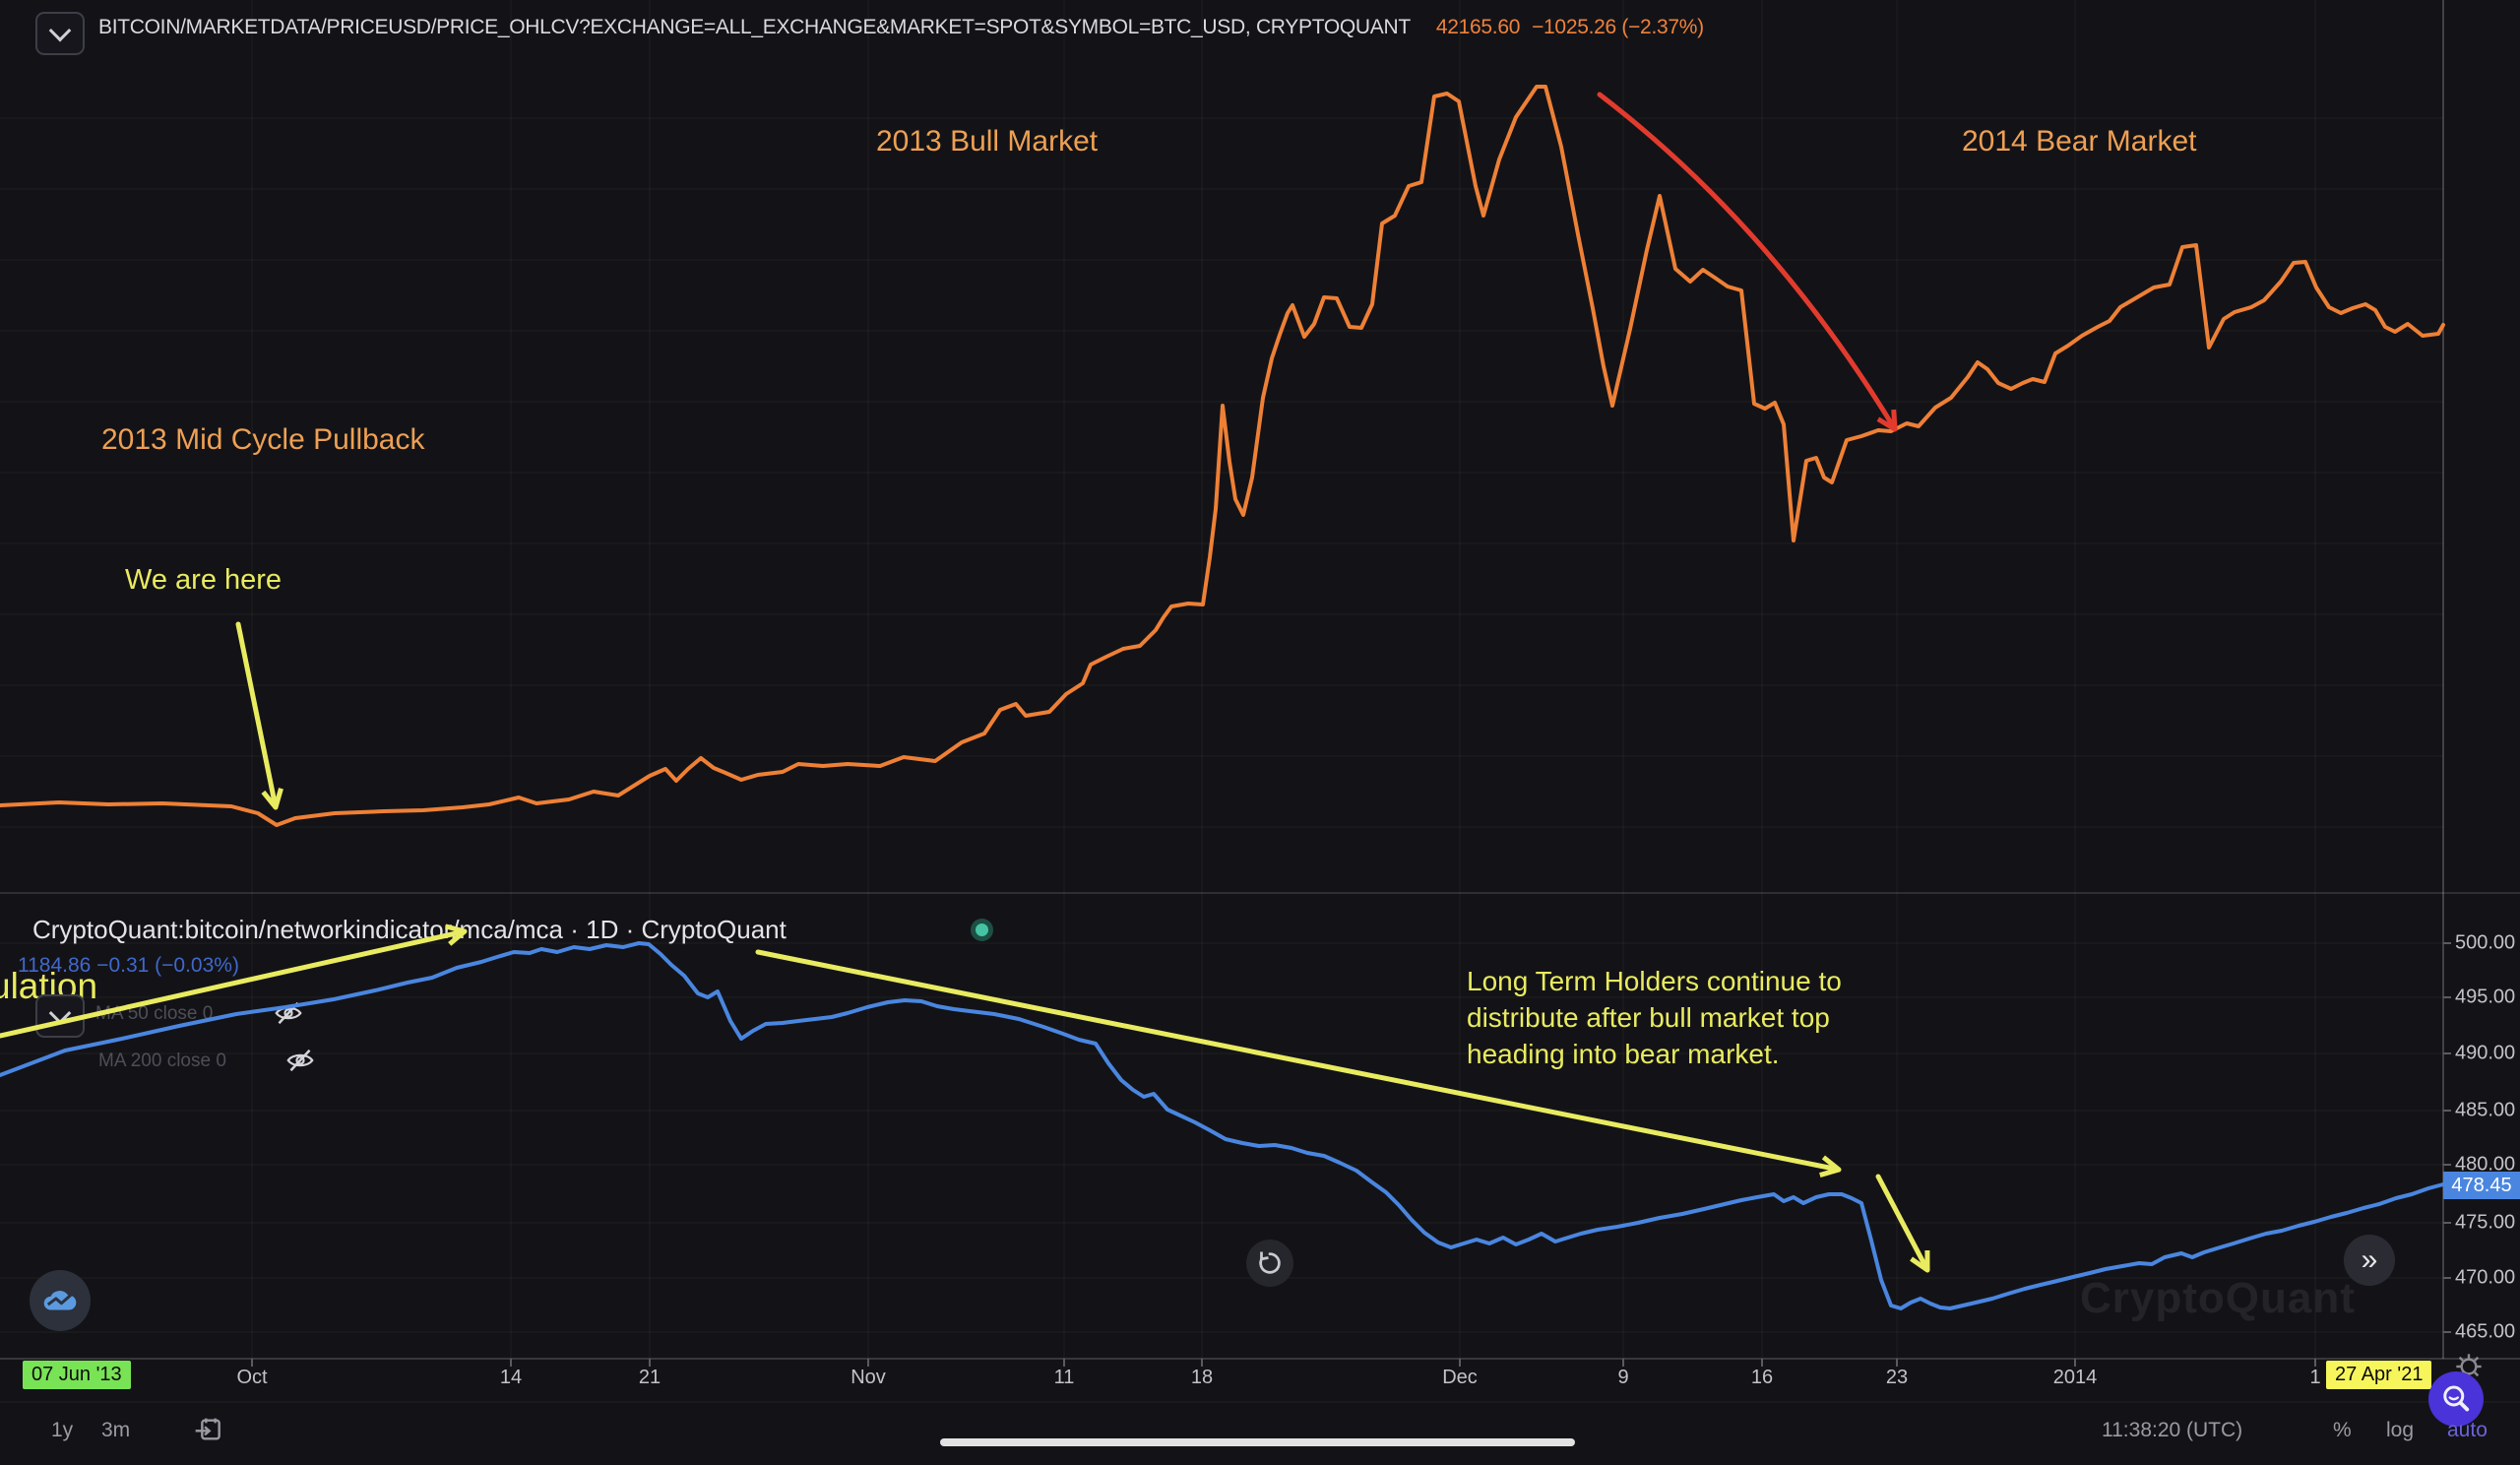 This screenshot has height=1465, width=2520. What do you see at coordinates (987, 141) in the screenshot?
I see `annotation-2013-bull-market: 2013 Bull Market` at bounding box center [987, 141].